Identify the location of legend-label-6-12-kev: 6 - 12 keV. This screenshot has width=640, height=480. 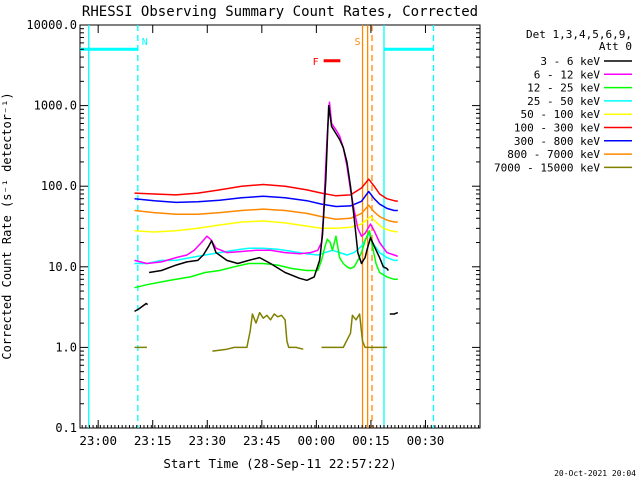
(567, 74).